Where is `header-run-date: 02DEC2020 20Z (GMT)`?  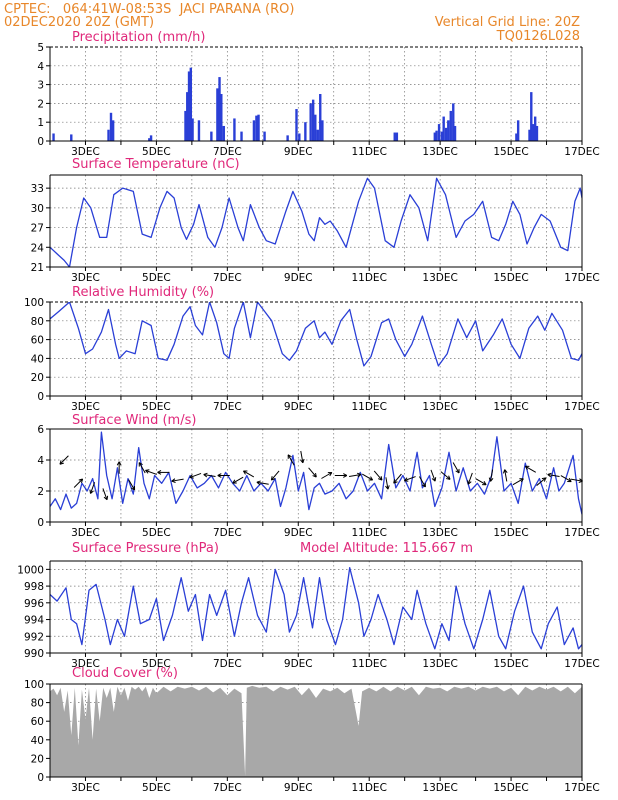
header-run-date: 02DEC2020 20Z (GMT) is located at coordinates (79, 22).